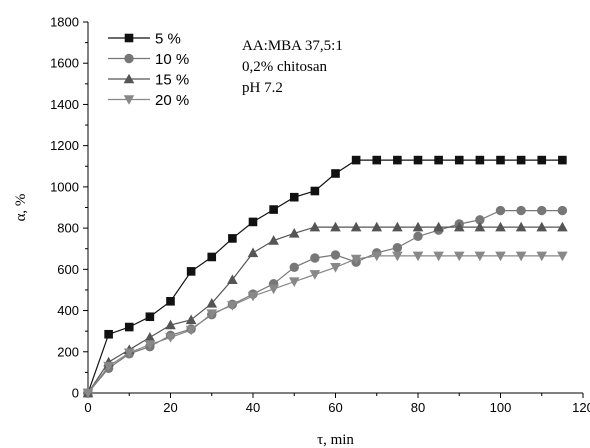 The height and width of the screenshot is (448, 590). I want to click on y-tick-label: 200, so click(68, 351).